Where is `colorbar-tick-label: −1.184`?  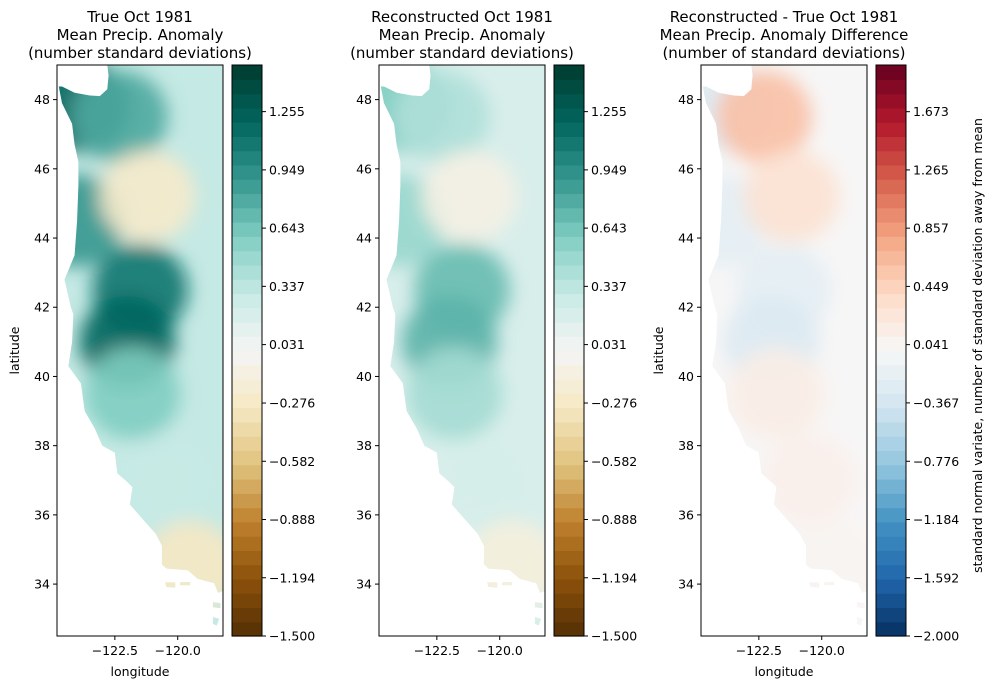 colorbar-tick-label: −1.184 is located at coordinates (936, 519).